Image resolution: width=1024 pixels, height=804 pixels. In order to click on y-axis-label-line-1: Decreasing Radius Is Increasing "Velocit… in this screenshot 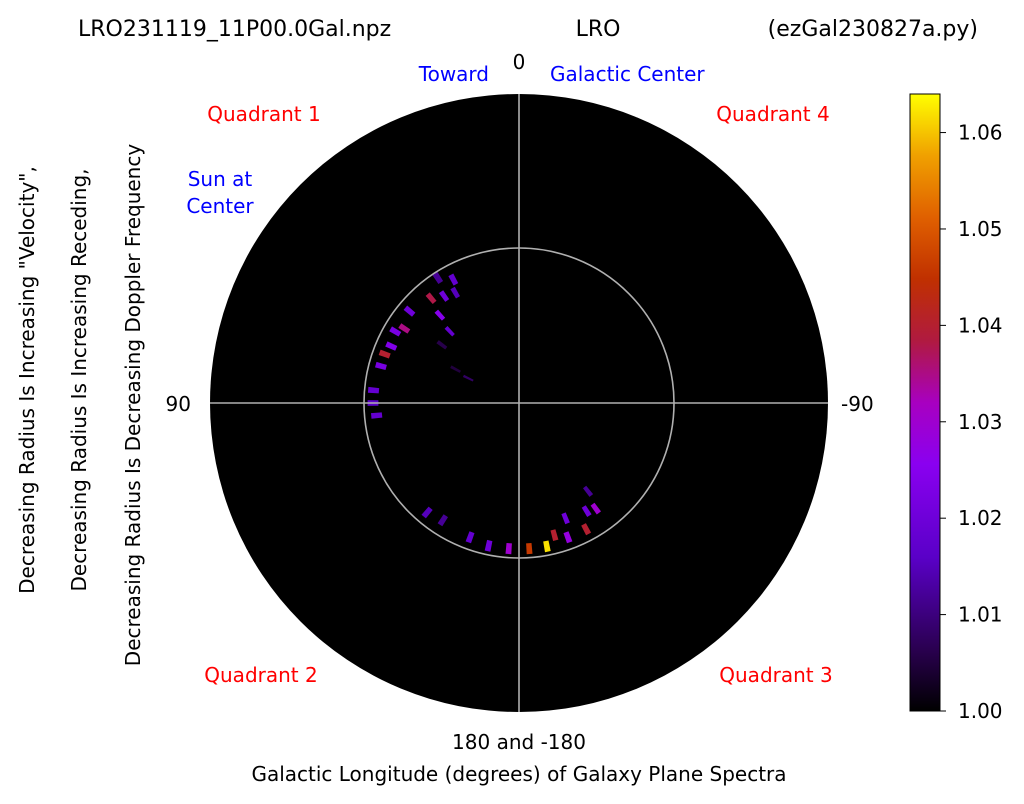, I will do `click(27, 380)`.